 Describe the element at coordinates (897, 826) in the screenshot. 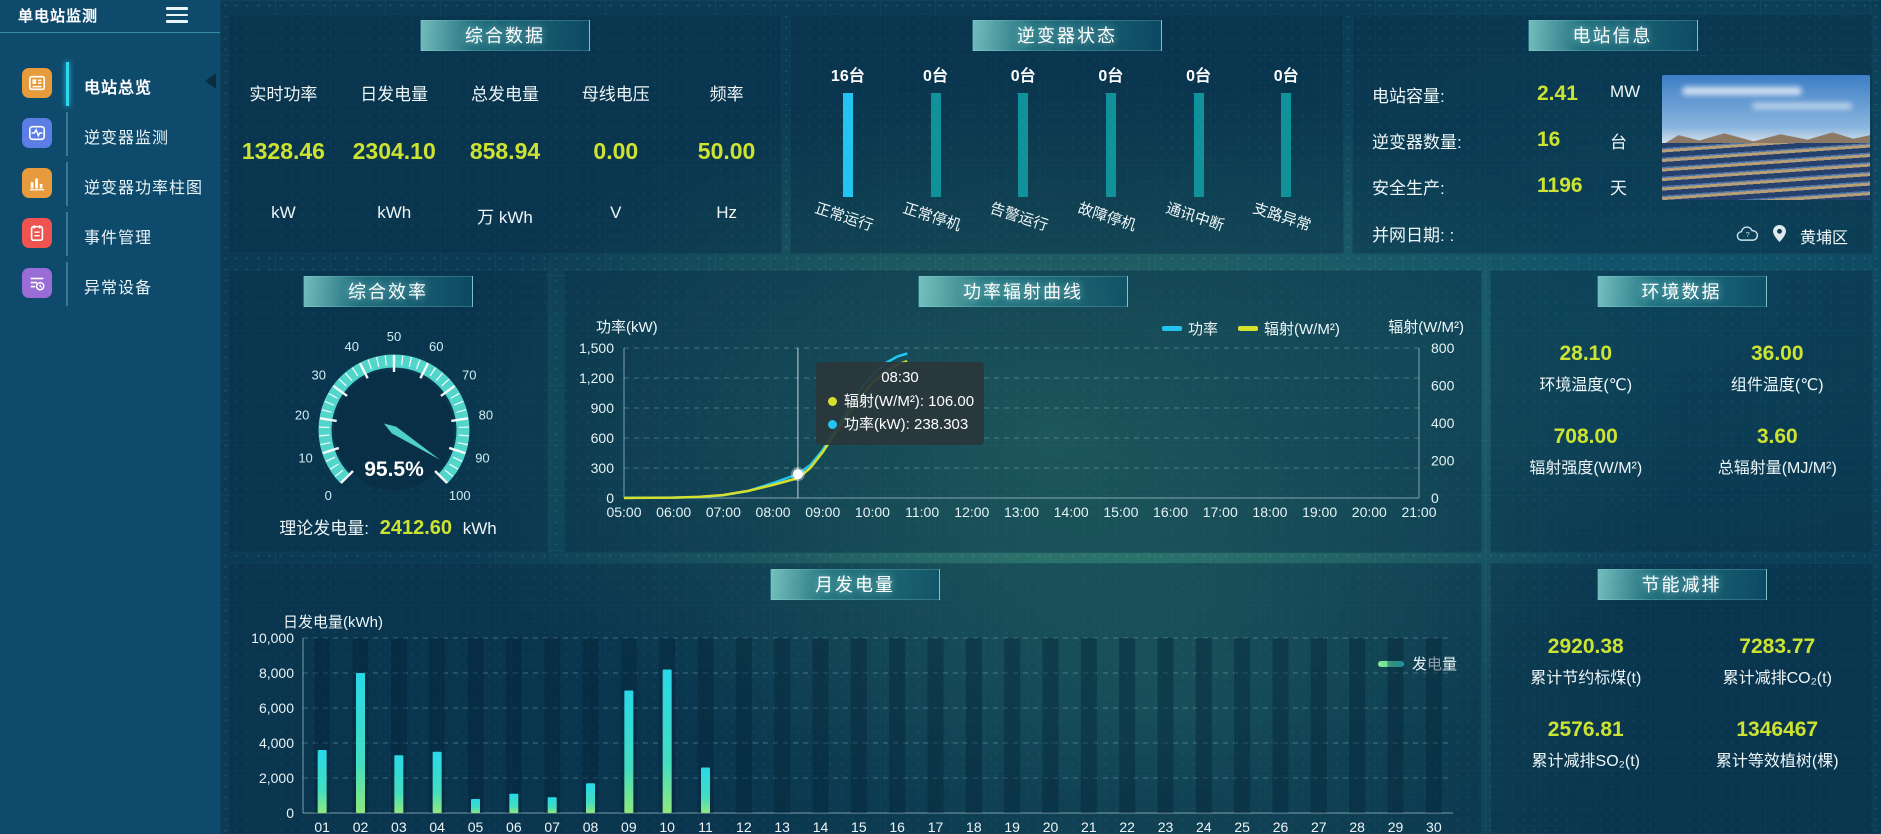

I see `svg-text: 16` at that location.